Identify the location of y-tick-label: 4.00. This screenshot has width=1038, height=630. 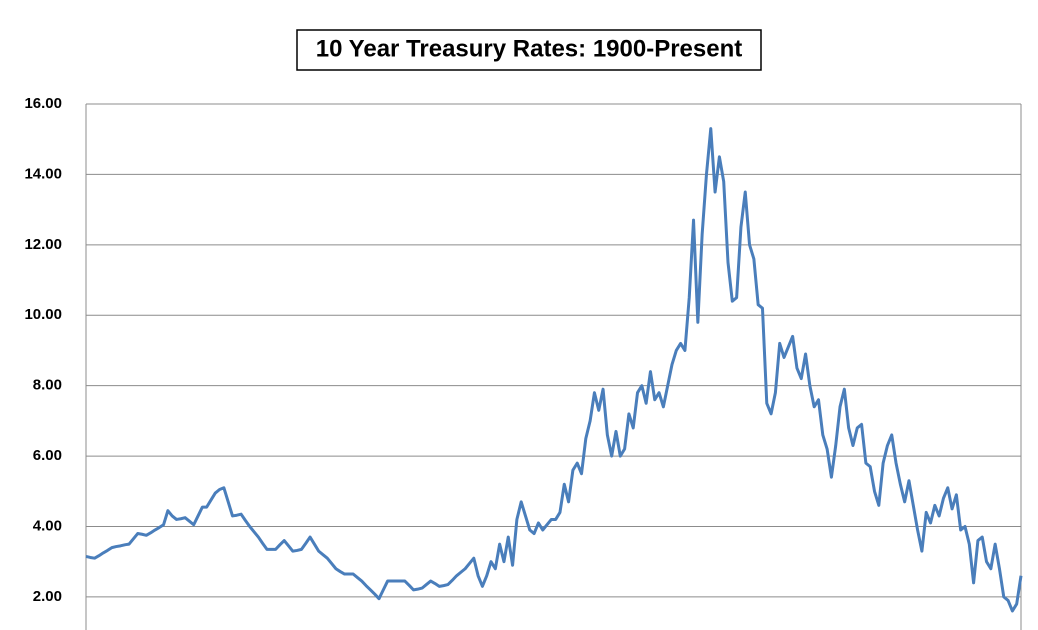
(47, 525).